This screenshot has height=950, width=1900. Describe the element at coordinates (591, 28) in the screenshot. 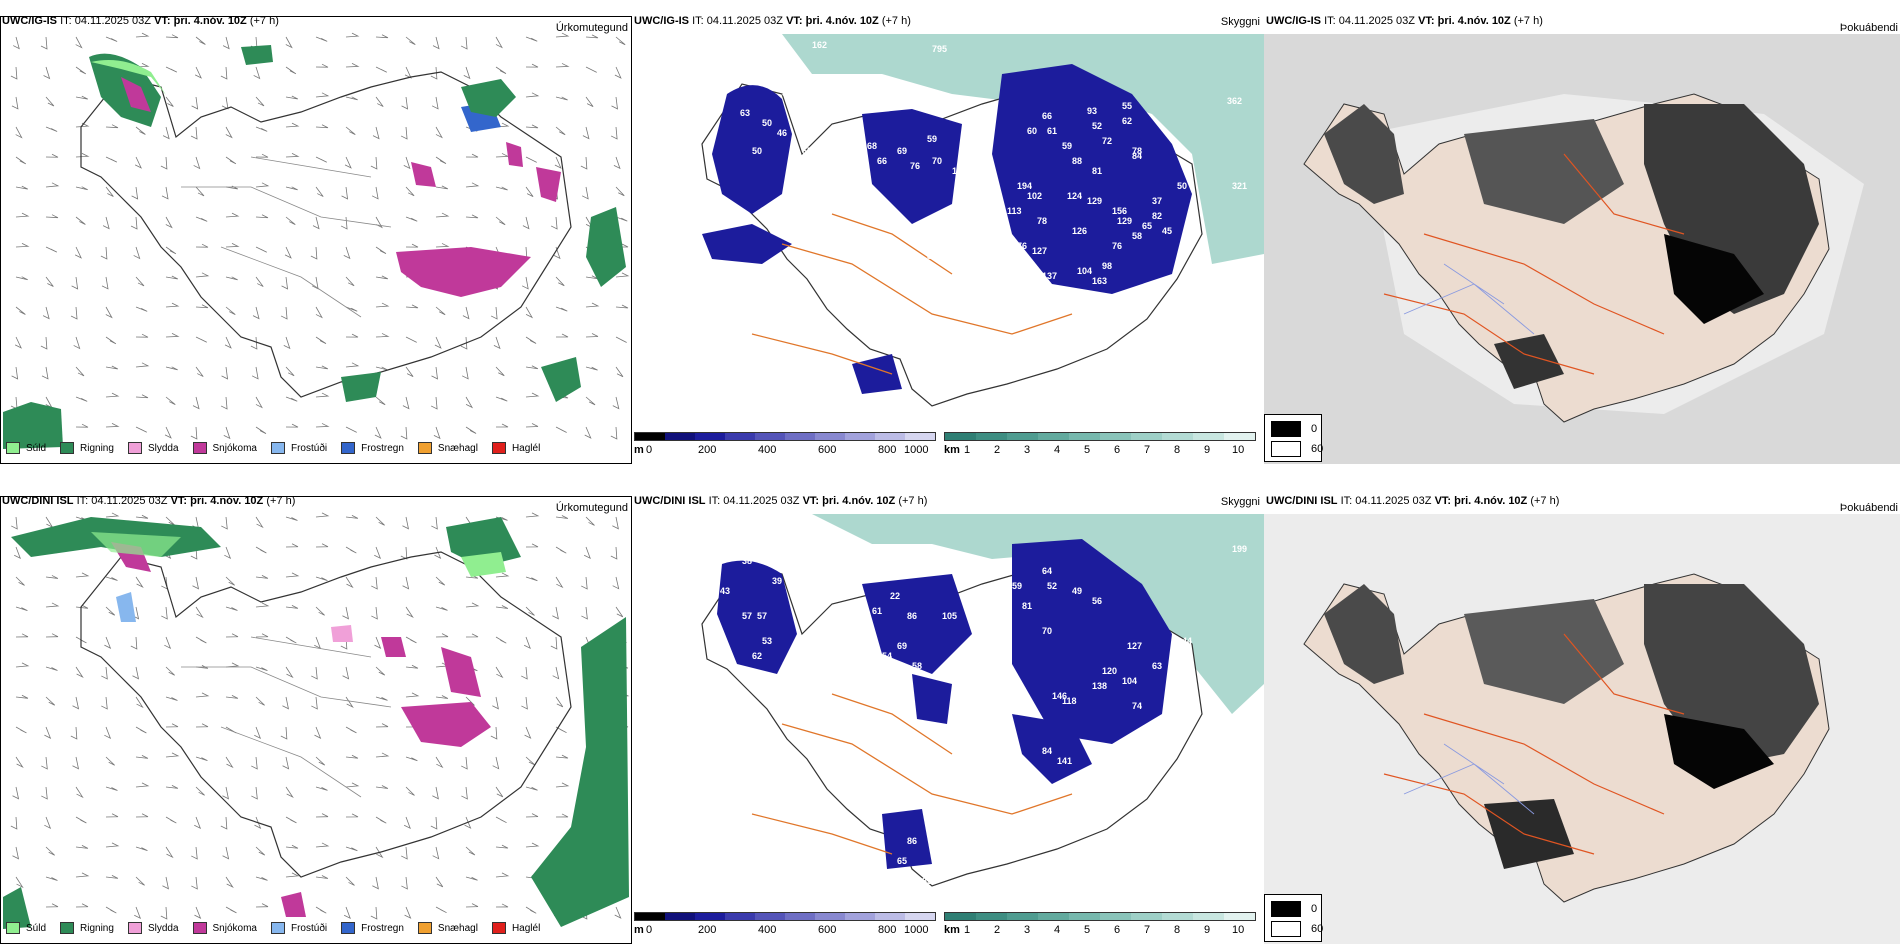

I see `precip-type-label: Úrkomutegund` at that location.